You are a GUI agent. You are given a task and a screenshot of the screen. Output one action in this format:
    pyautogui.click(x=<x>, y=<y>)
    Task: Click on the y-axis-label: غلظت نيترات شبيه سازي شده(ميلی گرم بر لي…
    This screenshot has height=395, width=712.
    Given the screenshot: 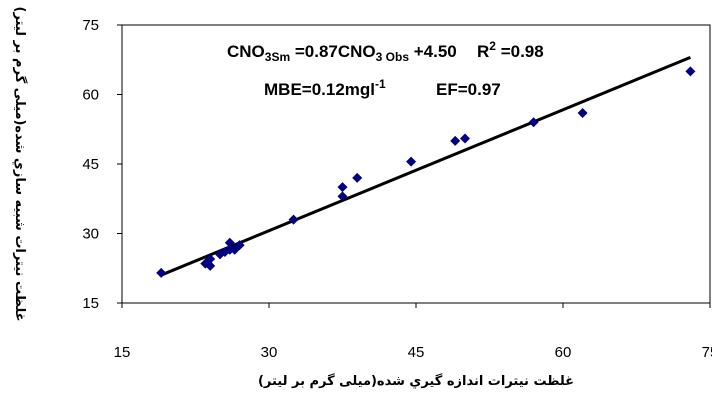 What is the action you would take?
    pyautogui.click(x=20, y=163)
    